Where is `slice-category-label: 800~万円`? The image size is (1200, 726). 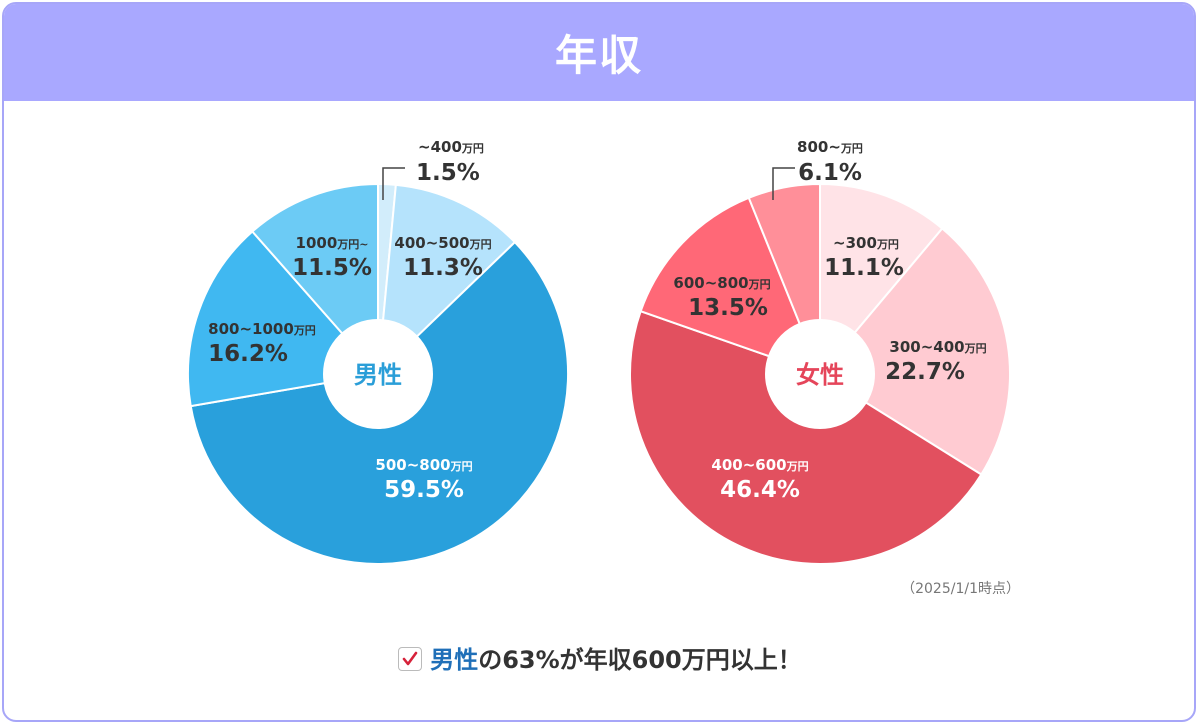
slice-category-label: 800~万円 is located at coordinates (830, 147).